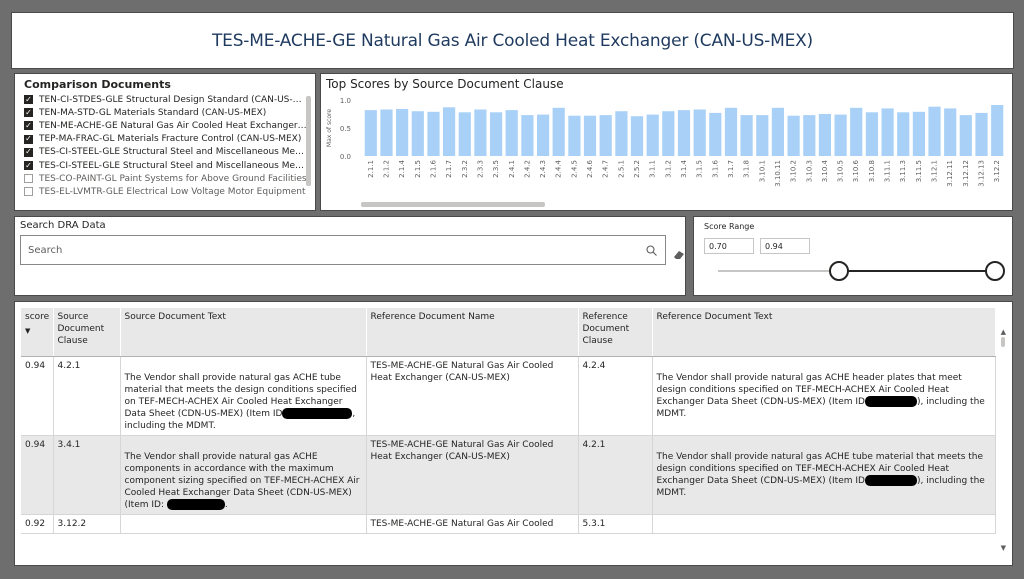  What do you see at coordinates (558, 131) in the screenshot?
I see `bar-2.4.4` at bounding box center [558, 131].